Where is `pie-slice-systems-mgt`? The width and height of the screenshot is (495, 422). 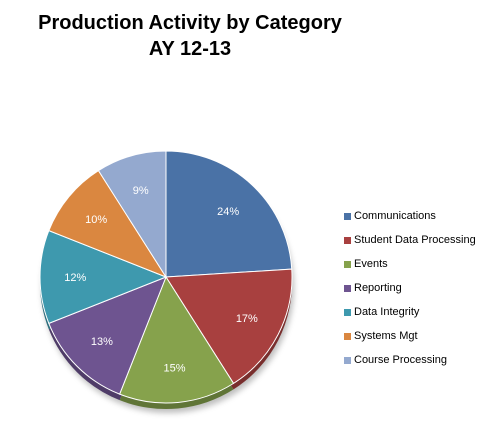
pie-slice-systems-mgt is located at coordinates (108, 224).